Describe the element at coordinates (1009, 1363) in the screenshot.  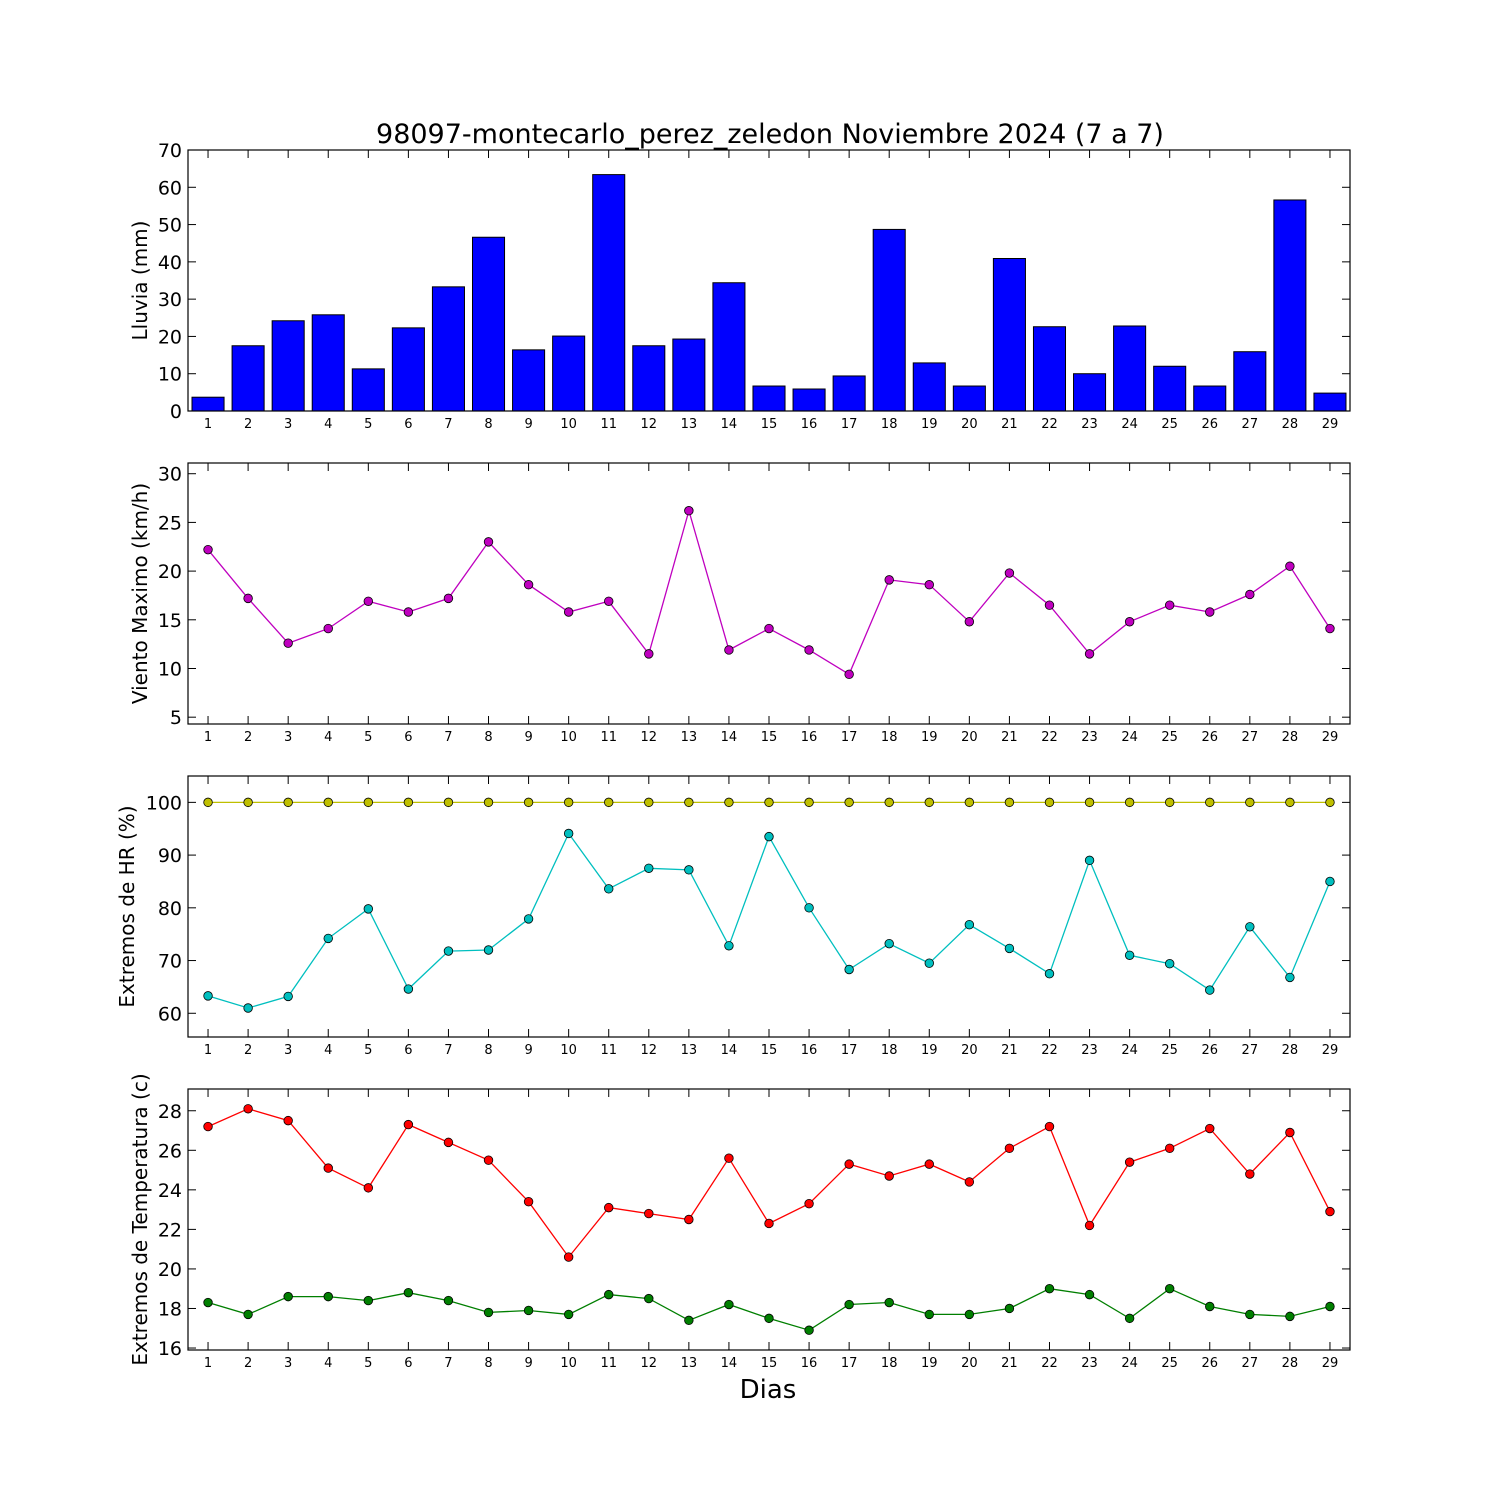
I see `x-tick-label: 21` at that location.